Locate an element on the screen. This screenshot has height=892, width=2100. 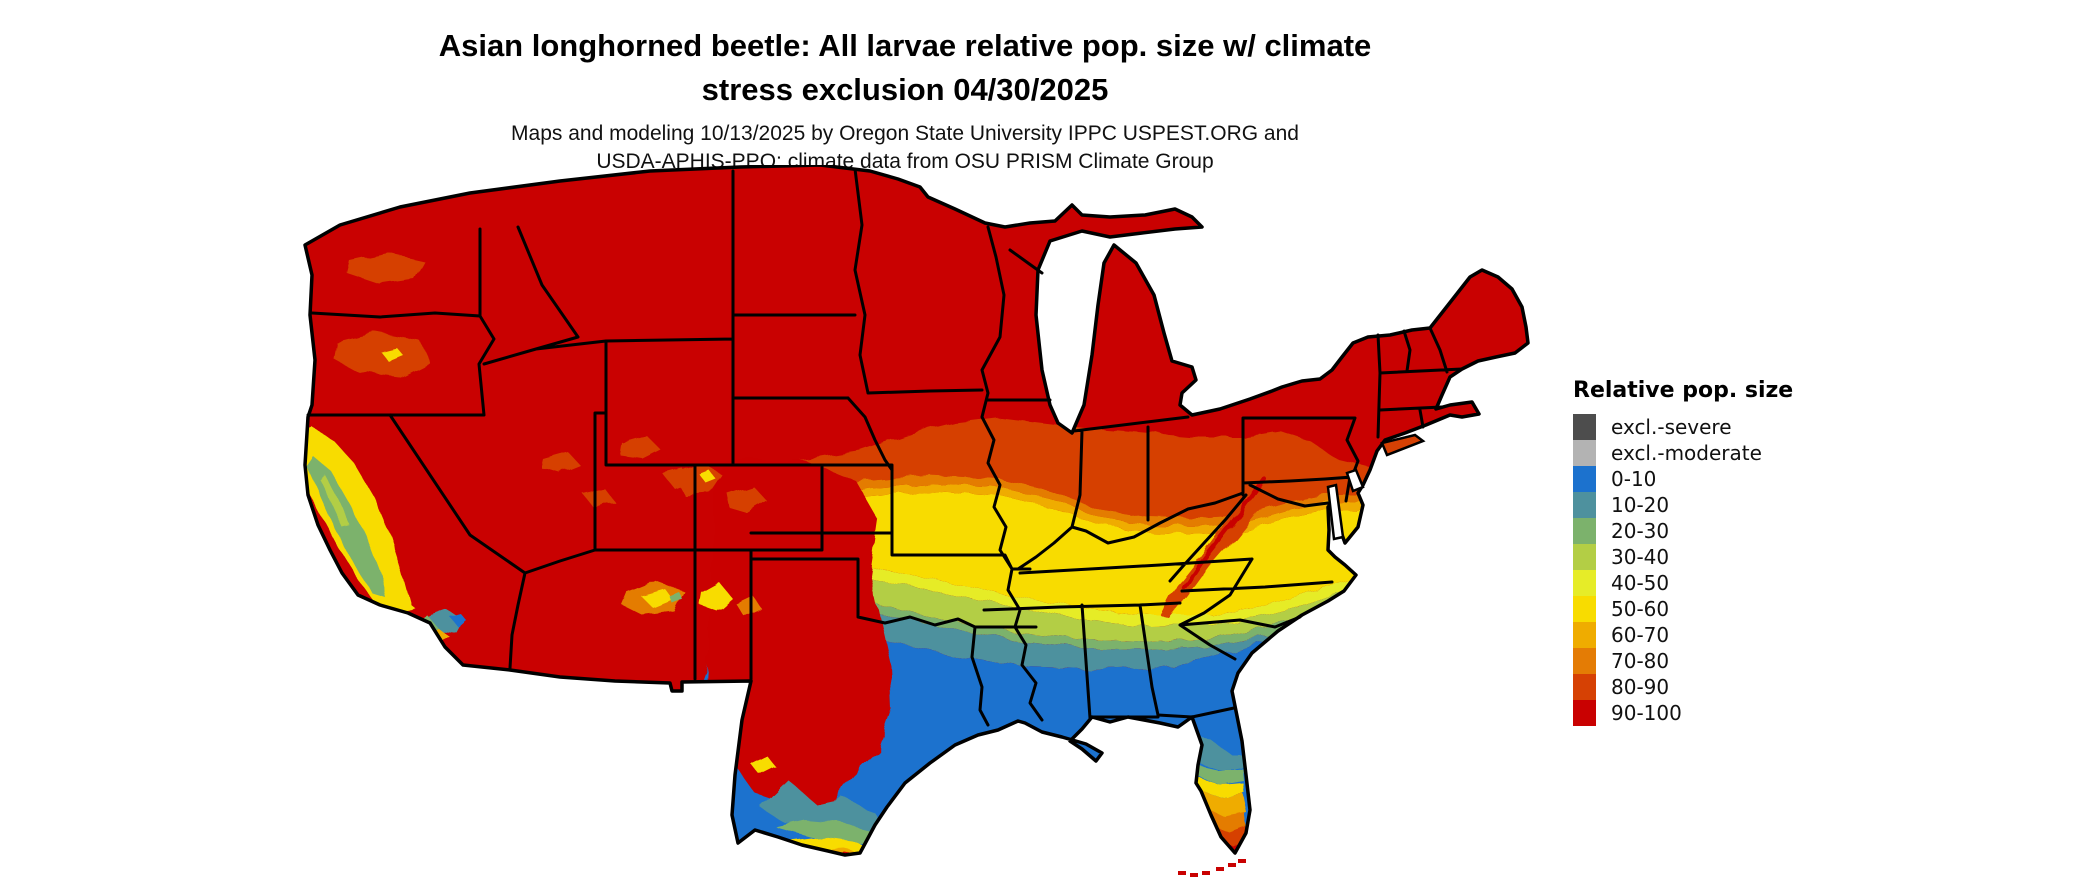
legend-row-label: excl.-moderate is located at coordinates (1686, 453).